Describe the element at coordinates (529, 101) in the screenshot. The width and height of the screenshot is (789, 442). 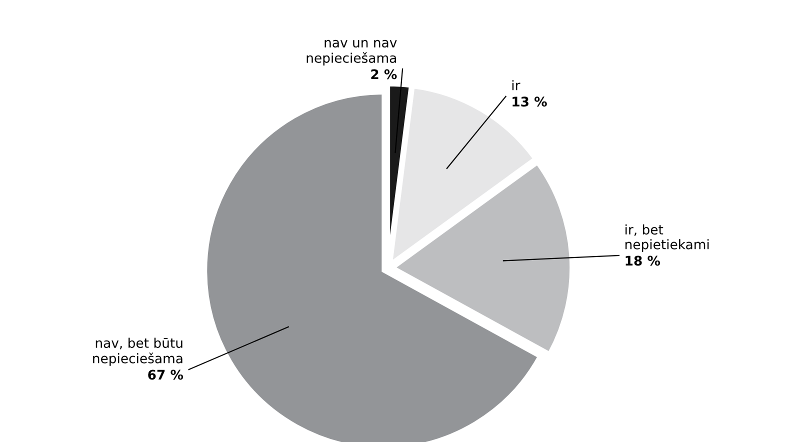
I see `data-label: 13 %` at that location.